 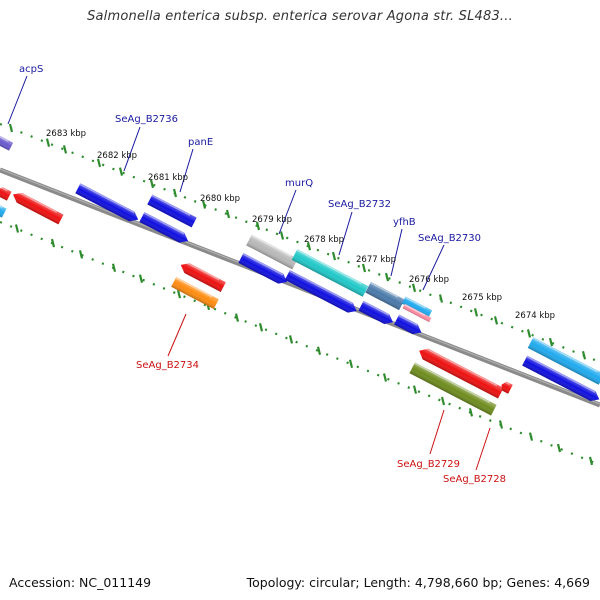 I want to click on gene-acpS-arrow, so click(x=7, y=143).